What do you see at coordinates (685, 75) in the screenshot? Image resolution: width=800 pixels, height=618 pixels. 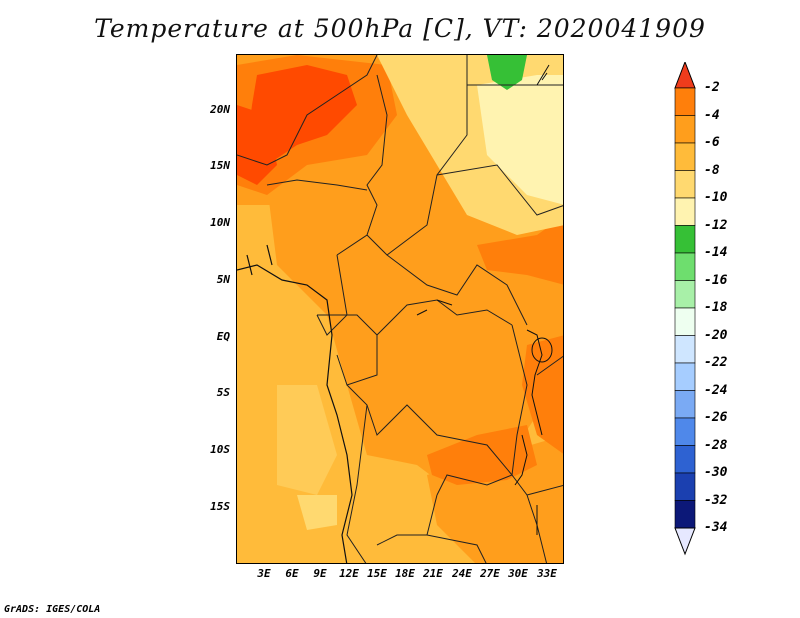 I see `colorbar-top-arrow` at bounding box center [685, 75].